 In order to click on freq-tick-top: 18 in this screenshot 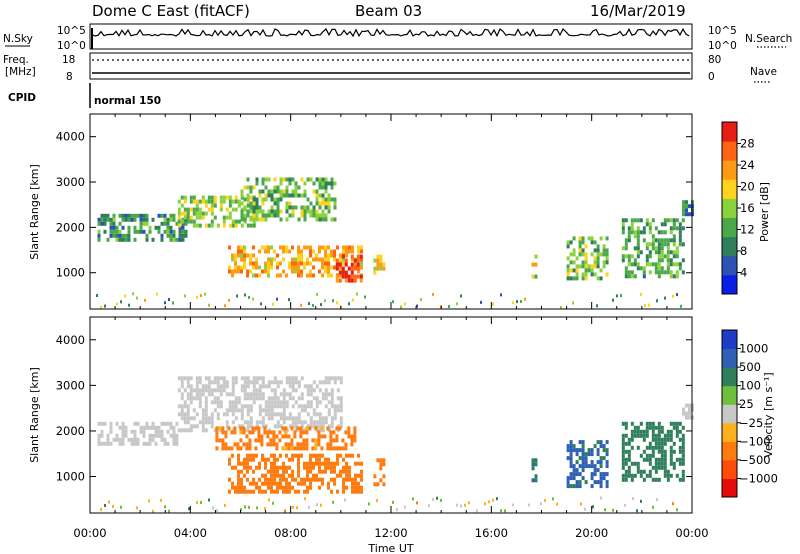, I will do `click(68, 60)`.